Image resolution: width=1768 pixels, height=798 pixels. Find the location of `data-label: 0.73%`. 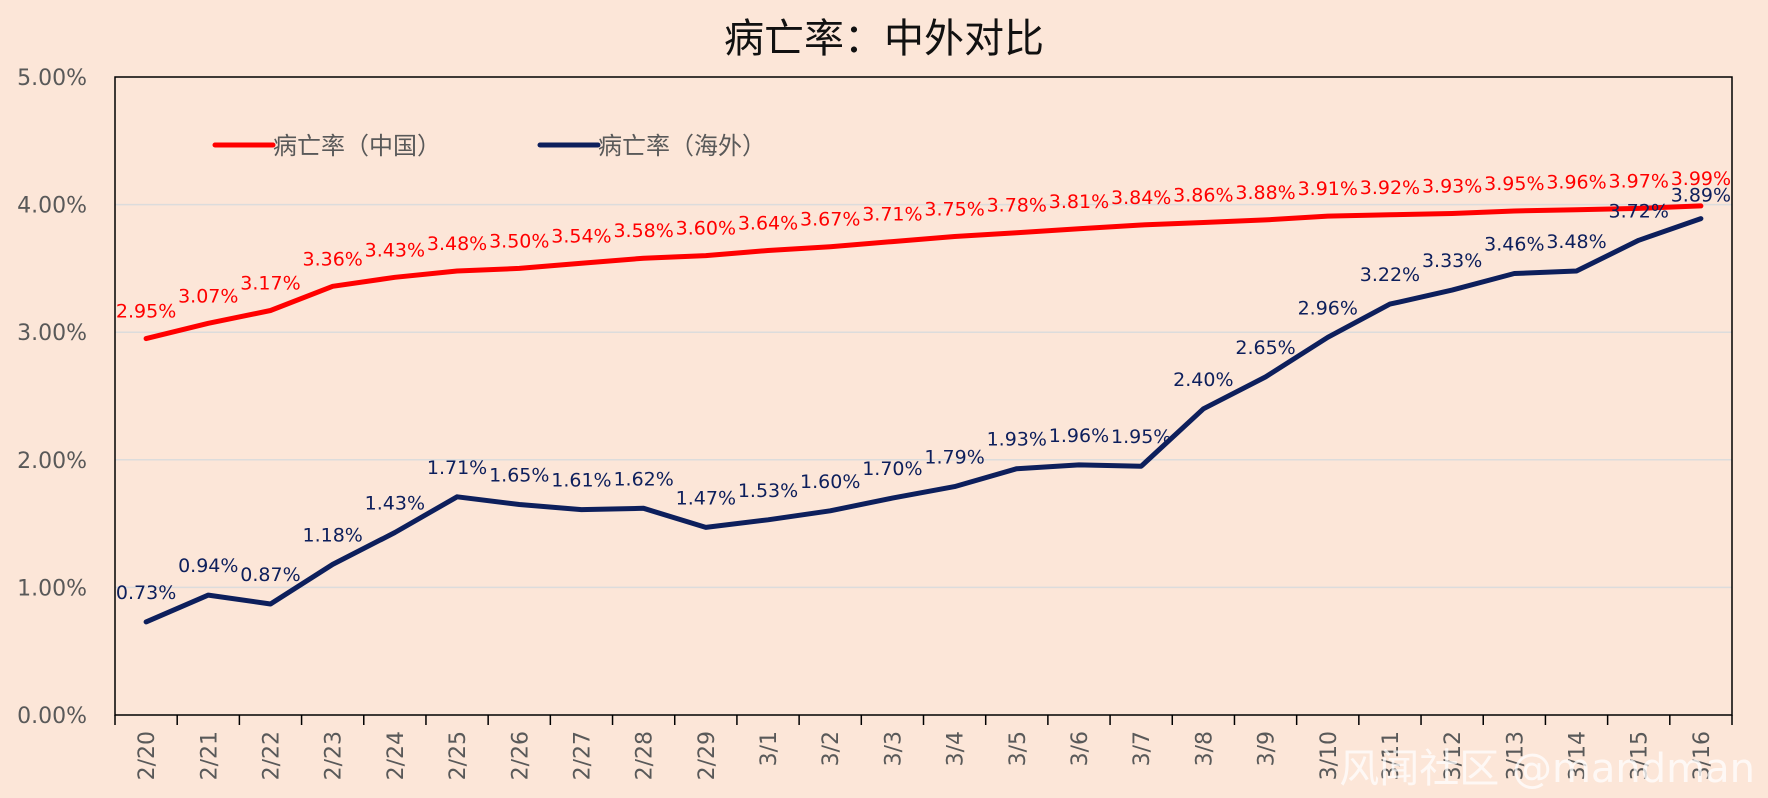

data-label: 0.73% is located at coordinates (146, 593).